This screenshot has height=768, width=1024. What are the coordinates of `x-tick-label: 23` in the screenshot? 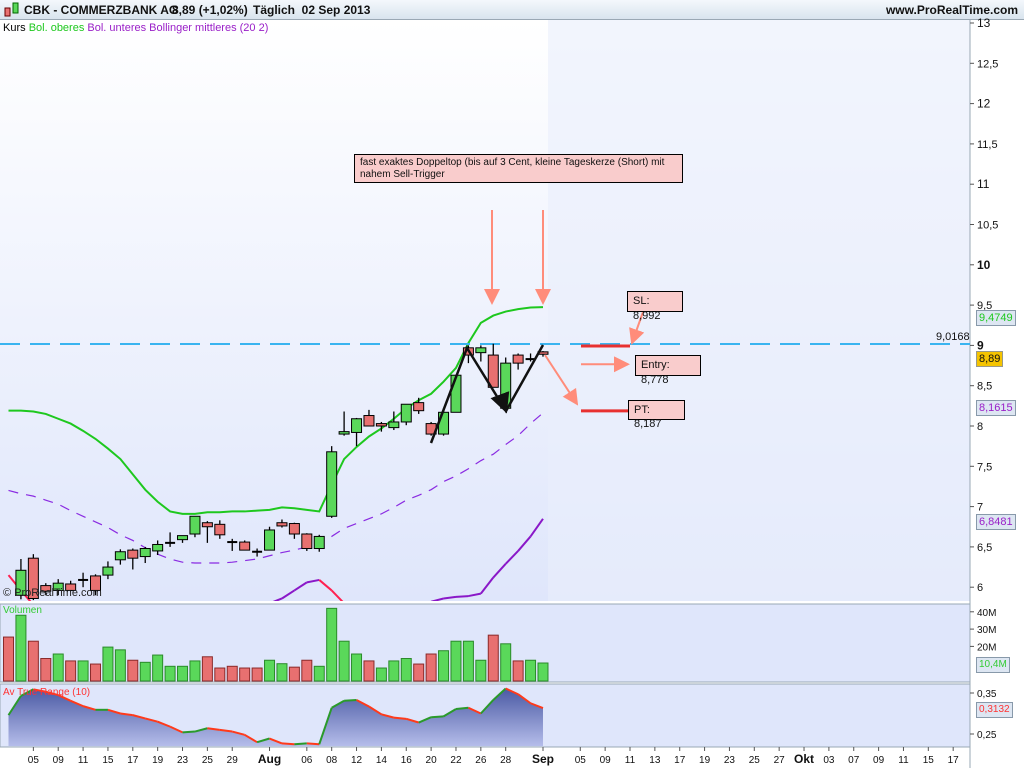 It's located at (730, 760).